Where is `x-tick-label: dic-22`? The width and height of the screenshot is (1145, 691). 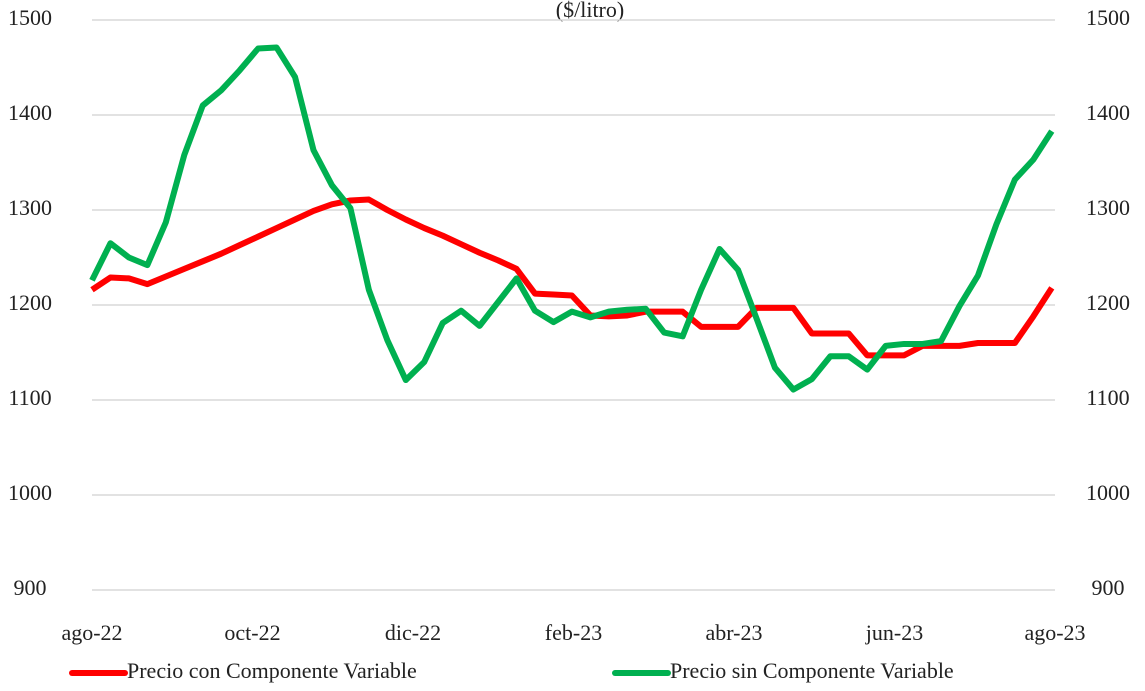 x-tick-label: dic-22 is located at coordinates (413, 632).